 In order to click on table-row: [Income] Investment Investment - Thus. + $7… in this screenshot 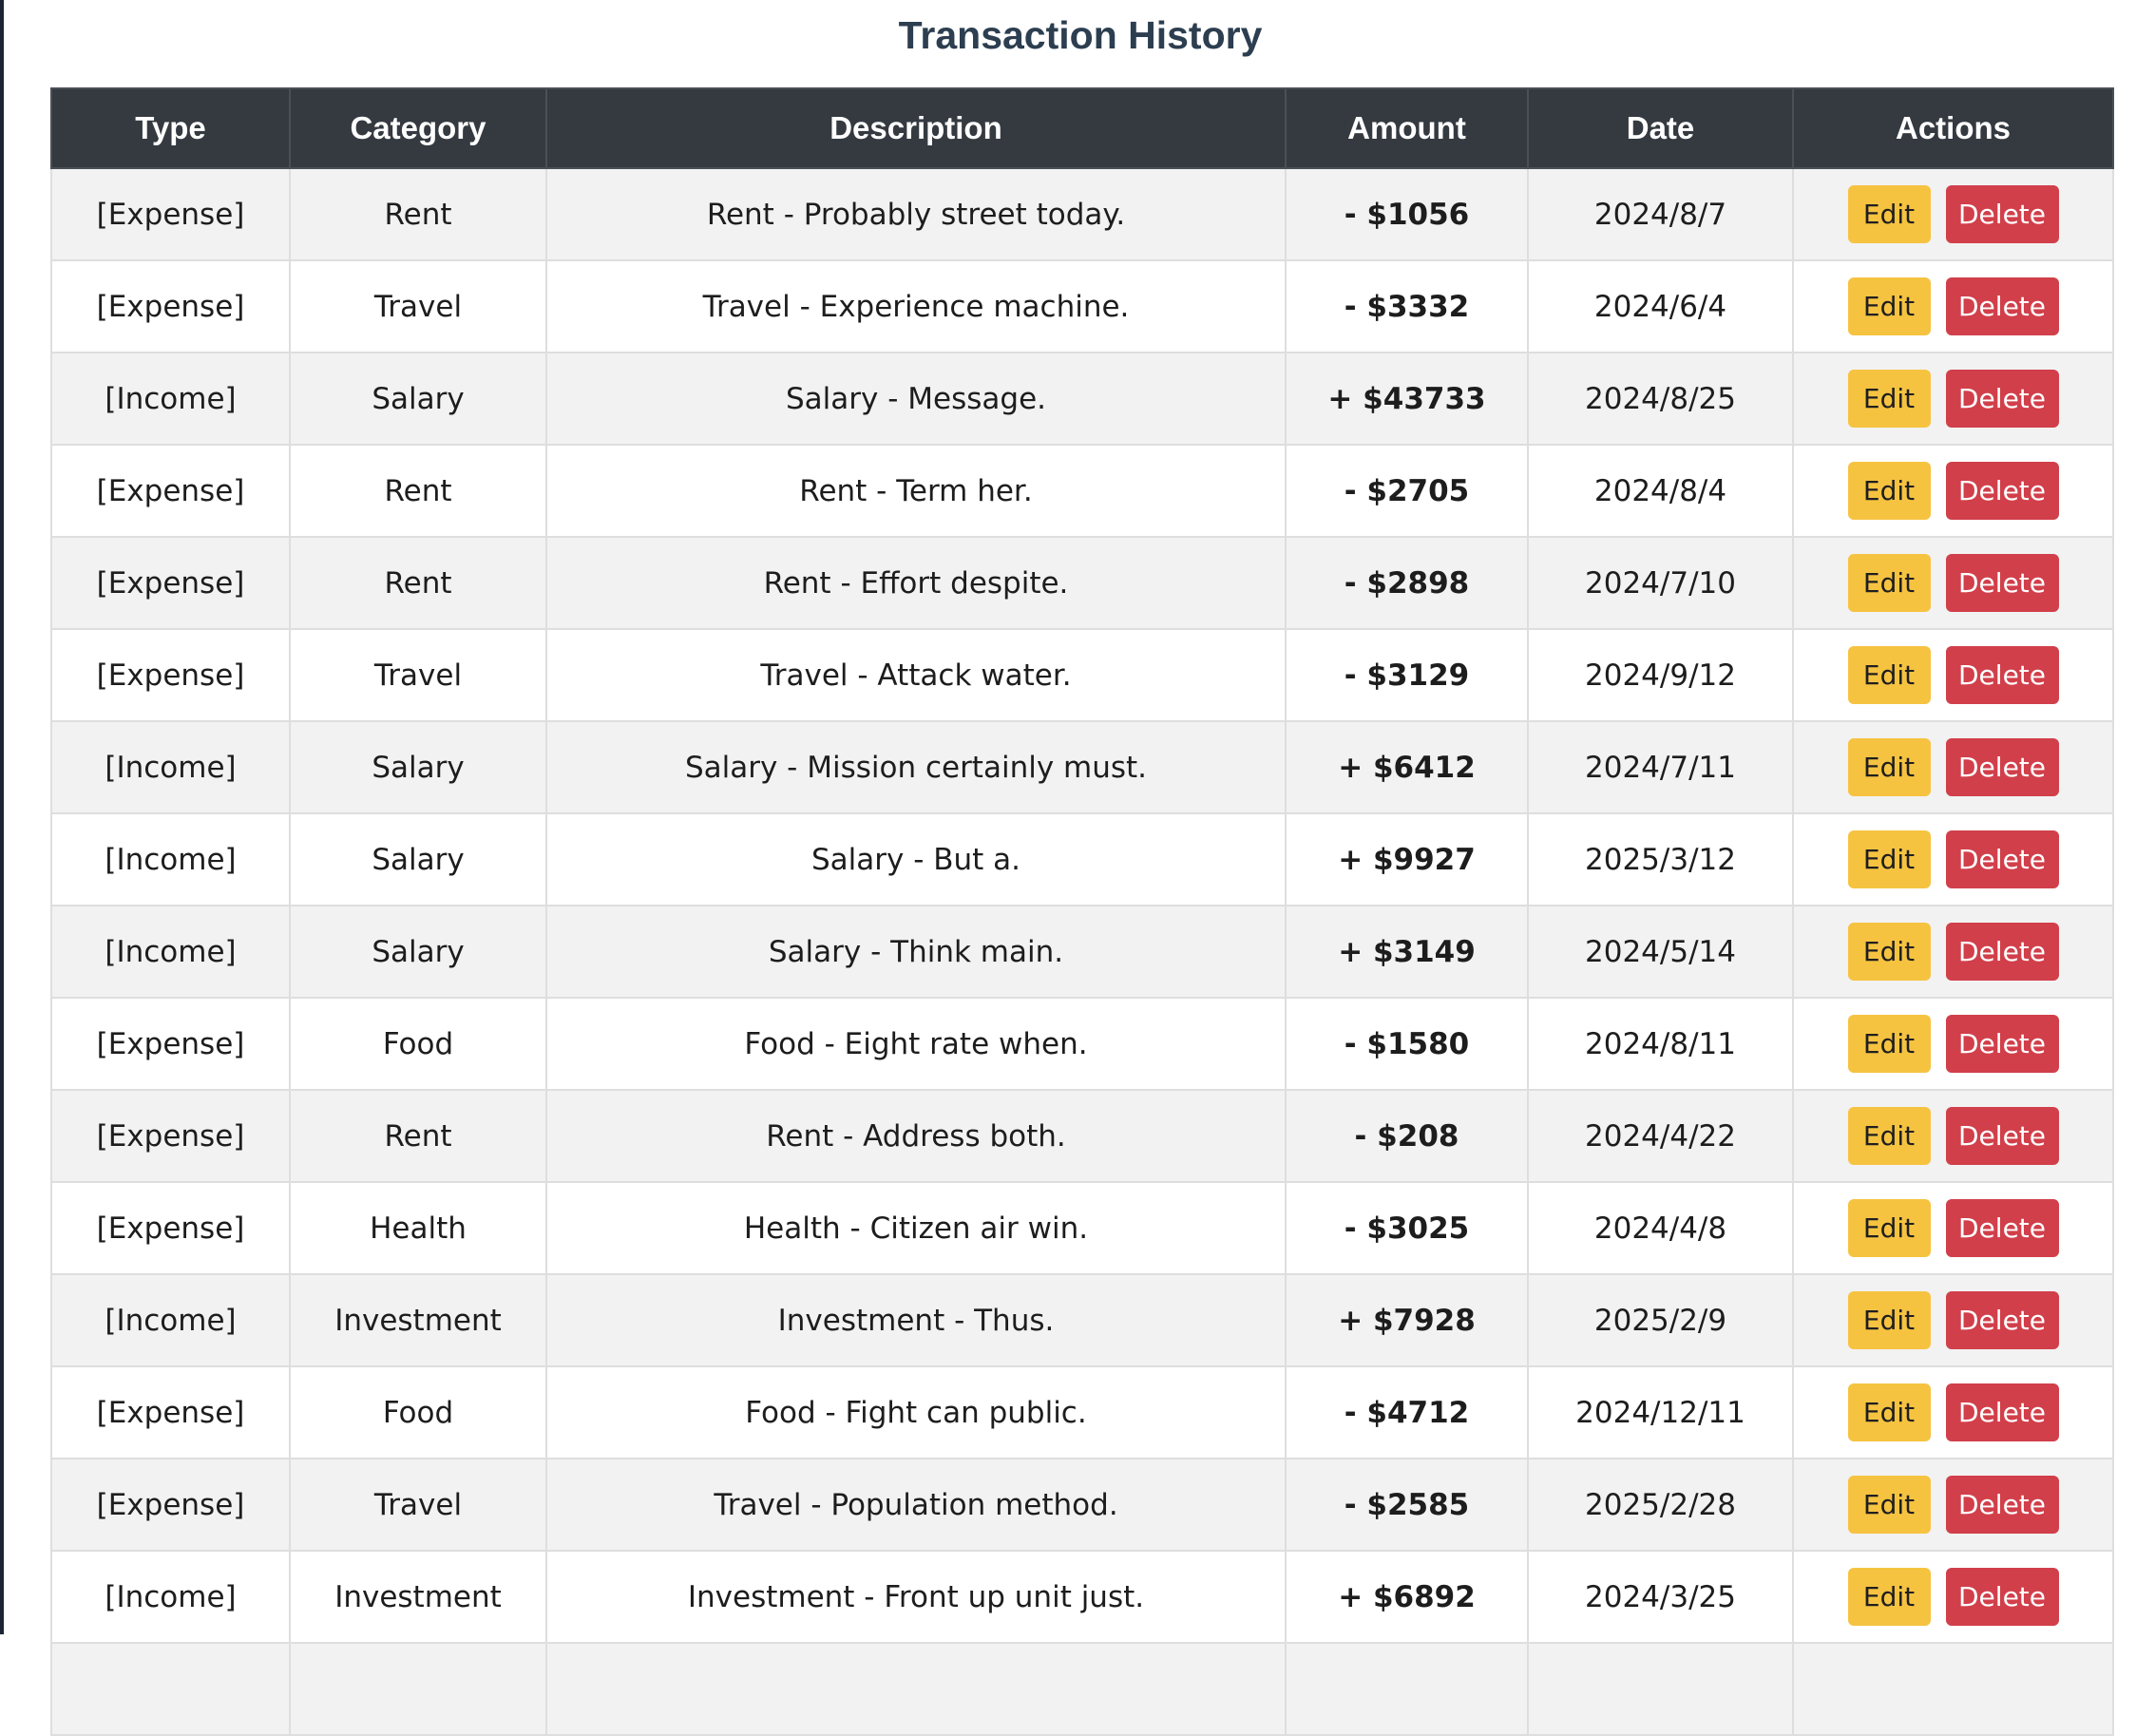, I will do `click(1082, 1320)`.